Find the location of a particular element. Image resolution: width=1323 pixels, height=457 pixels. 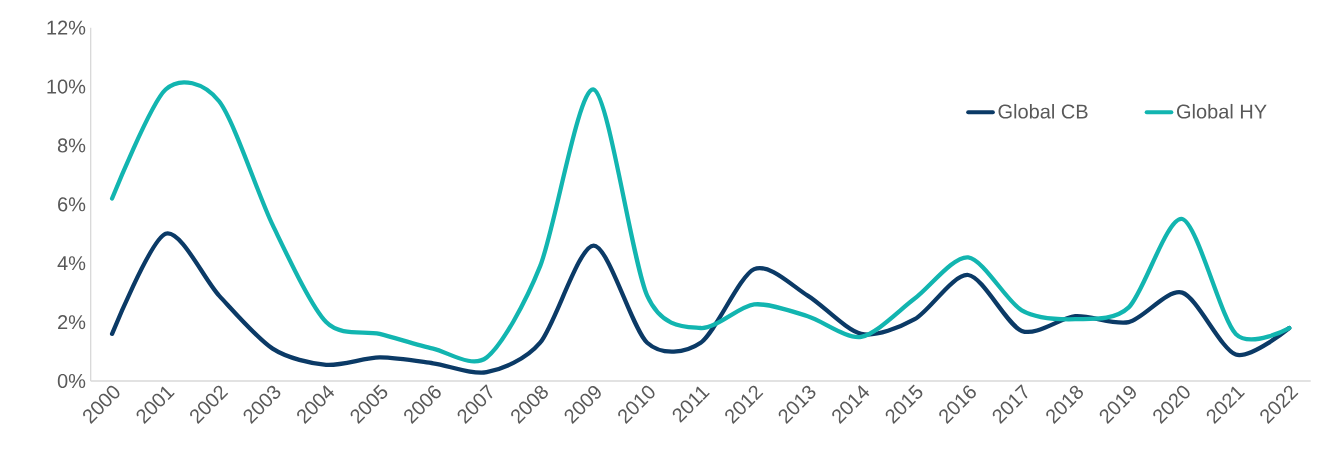

y-tick-label: 2% is located at coordinates (72, 322).